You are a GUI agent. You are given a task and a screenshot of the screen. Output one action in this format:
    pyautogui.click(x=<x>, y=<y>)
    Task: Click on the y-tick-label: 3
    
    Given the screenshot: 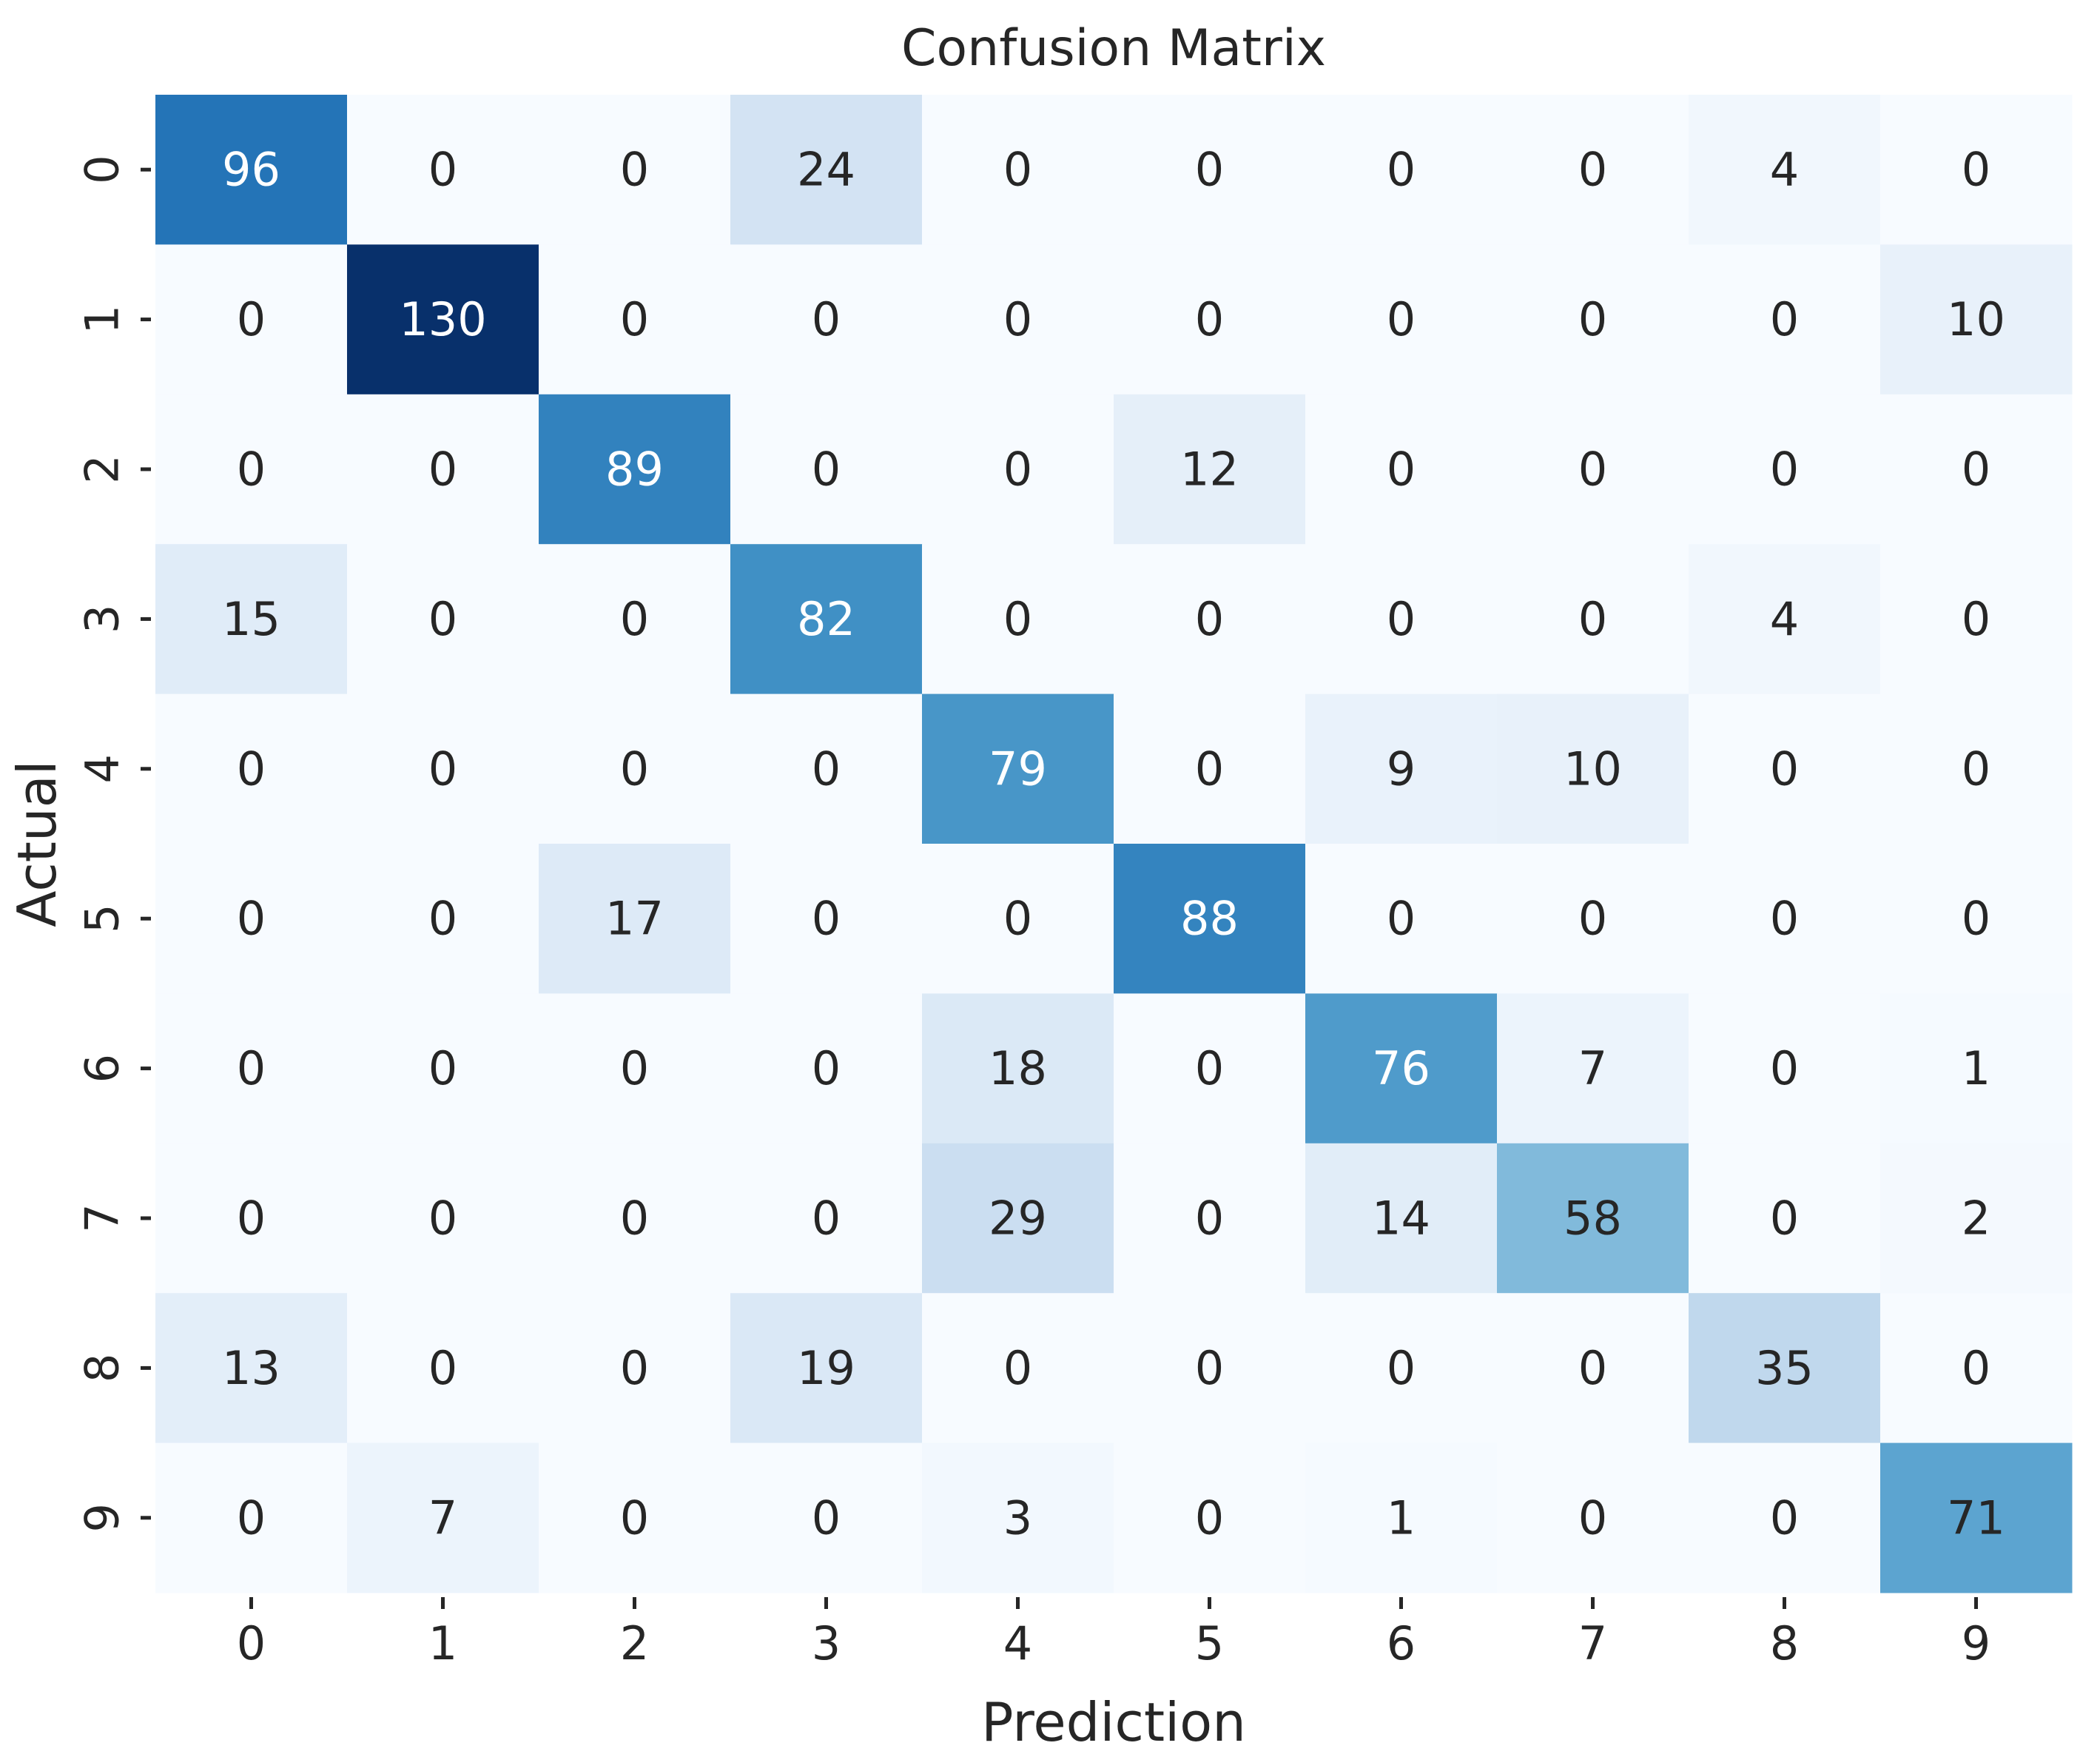 What is the action you would take?
    pyautogui.click(x=102, y=619)
    